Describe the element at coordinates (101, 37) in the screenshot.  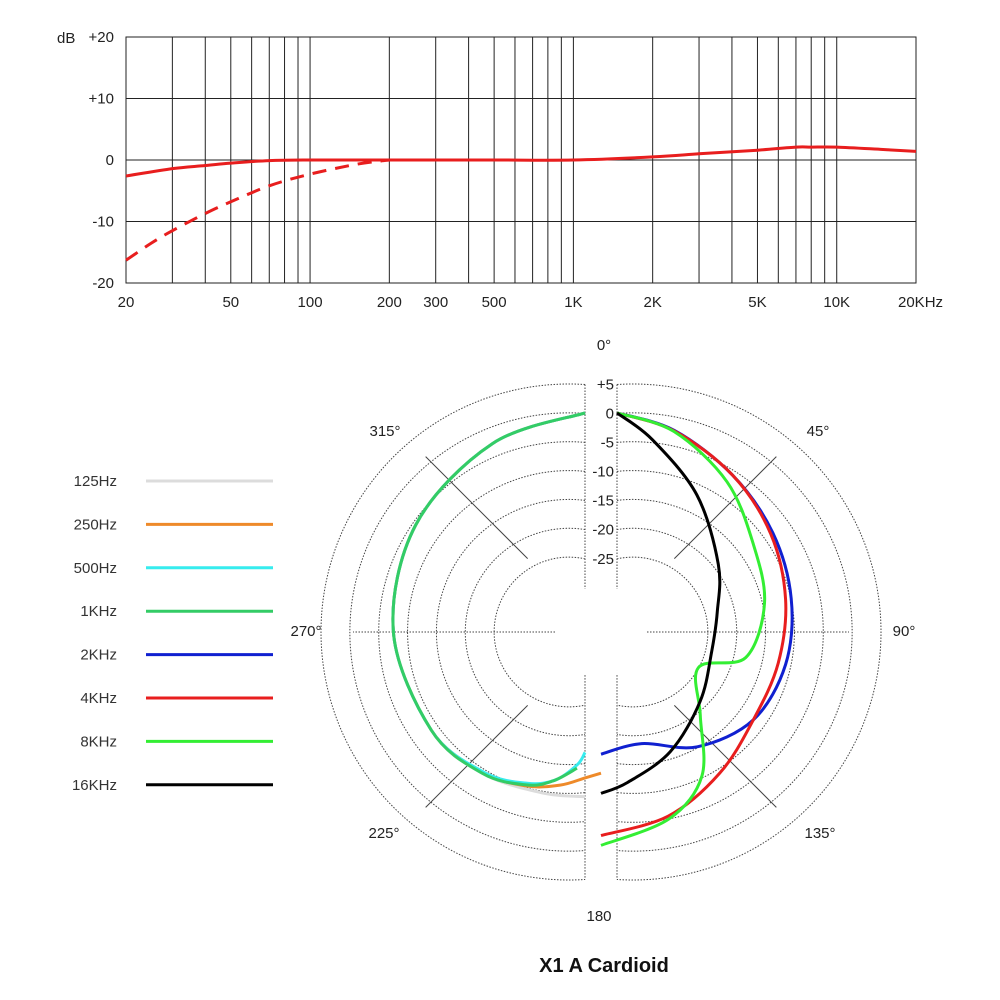
I see `y-tick-label: +20` at that location.